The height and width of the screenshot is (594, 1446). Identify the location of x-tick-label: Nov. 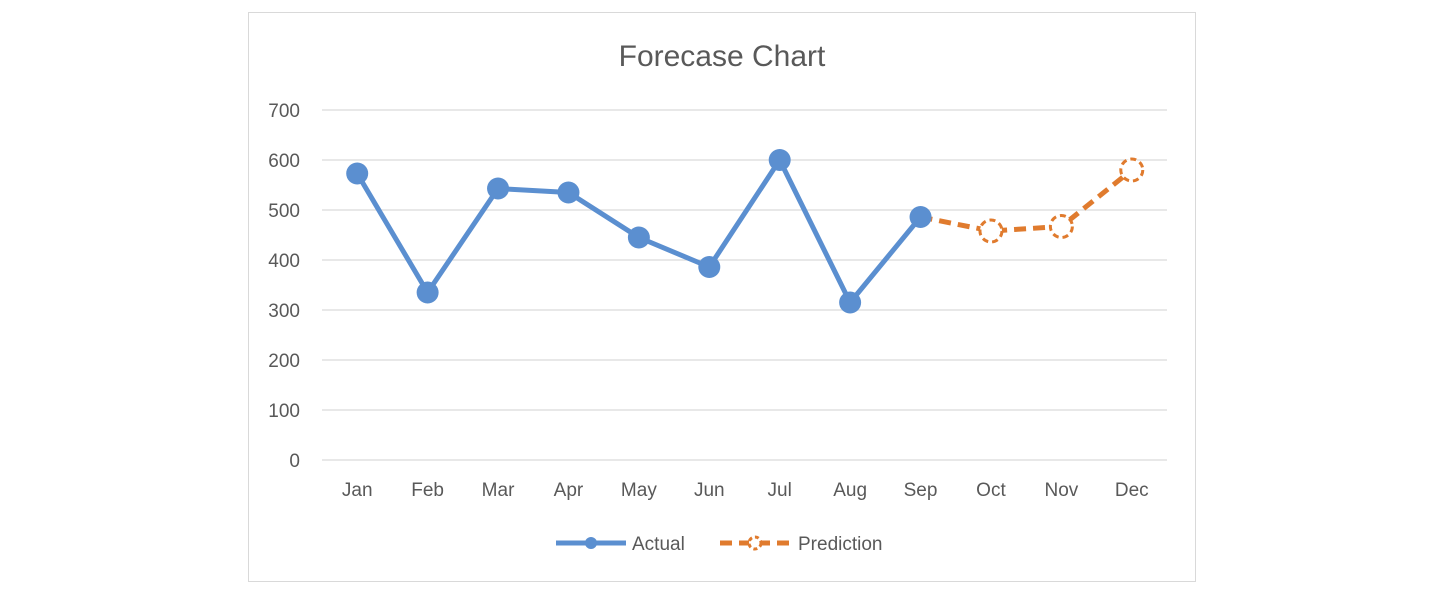
(1061, 490).